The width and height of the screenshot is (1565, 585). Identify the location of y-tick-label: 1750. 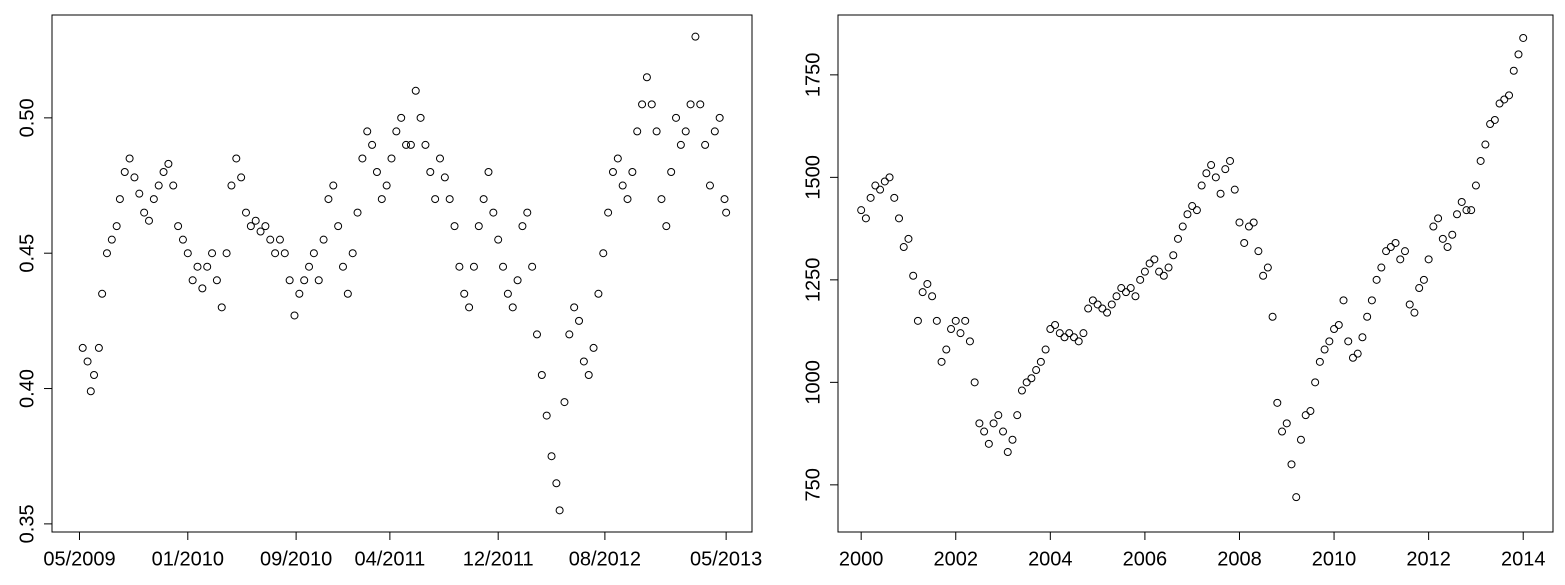
(813, 75).